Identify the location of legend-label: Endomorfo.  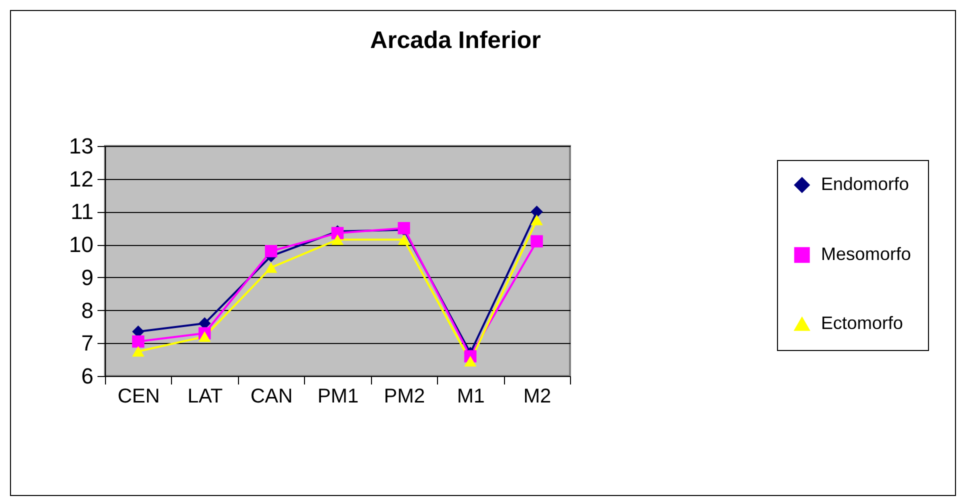
(865, 184).